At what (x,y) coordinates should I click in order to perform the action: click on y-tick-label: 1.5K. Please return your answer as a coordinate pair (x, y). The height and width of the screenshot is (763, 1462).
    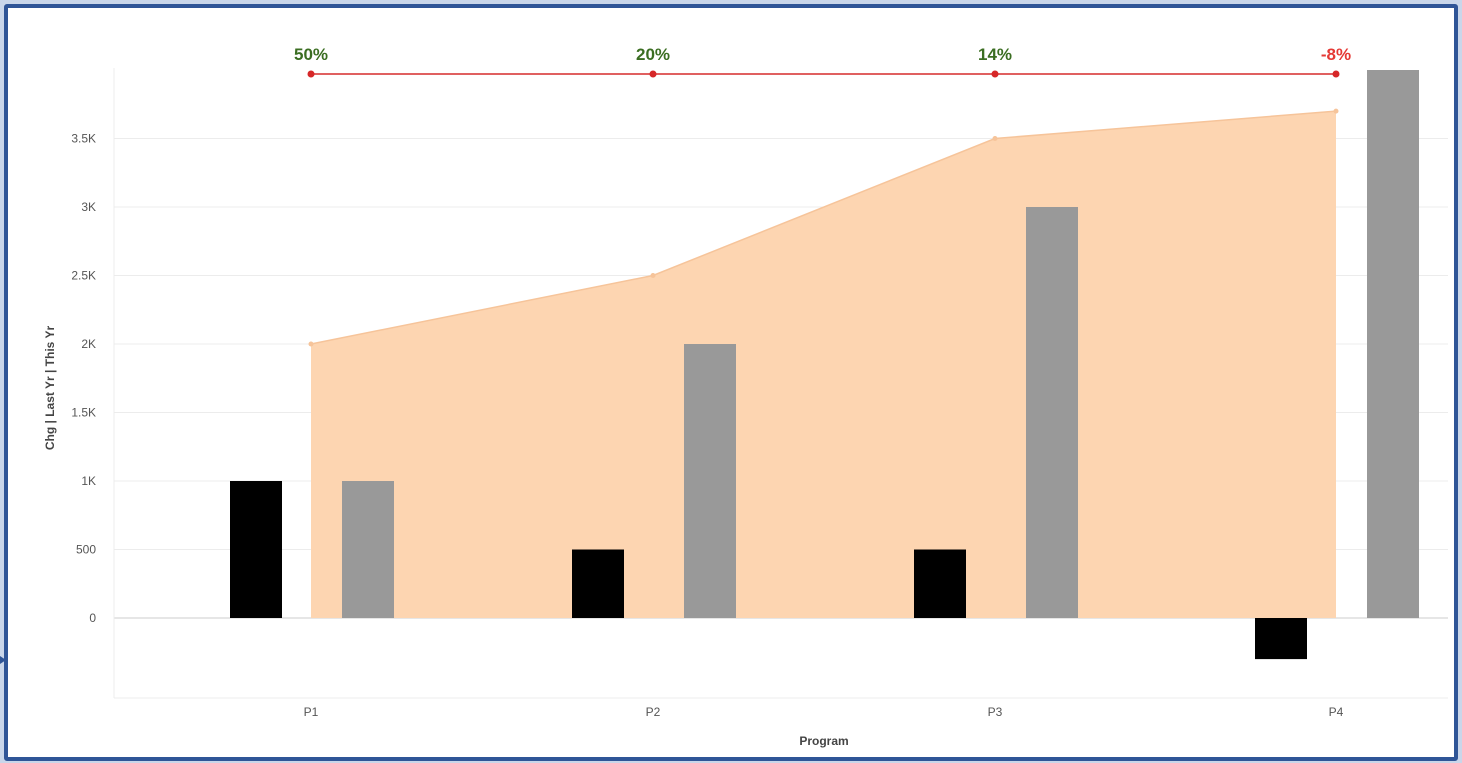
    Looking at the image, I should click on (83, 413).